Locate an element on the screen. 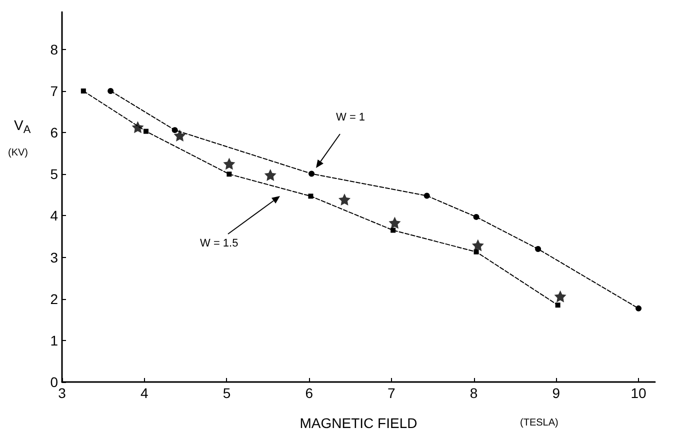 This screenshot has width=677, height=440. x-tick-label: 9 is located at coordinates (556, 393).